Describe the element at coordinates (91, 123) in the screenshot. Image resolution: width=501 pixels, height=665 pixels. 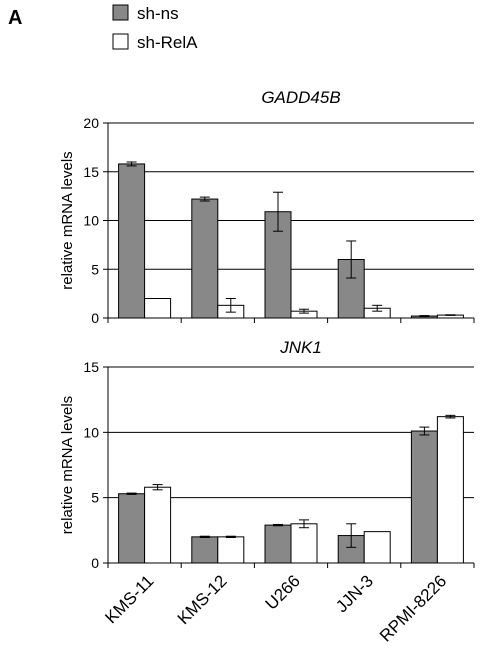
I see `y-tick-label: 20` at that location.